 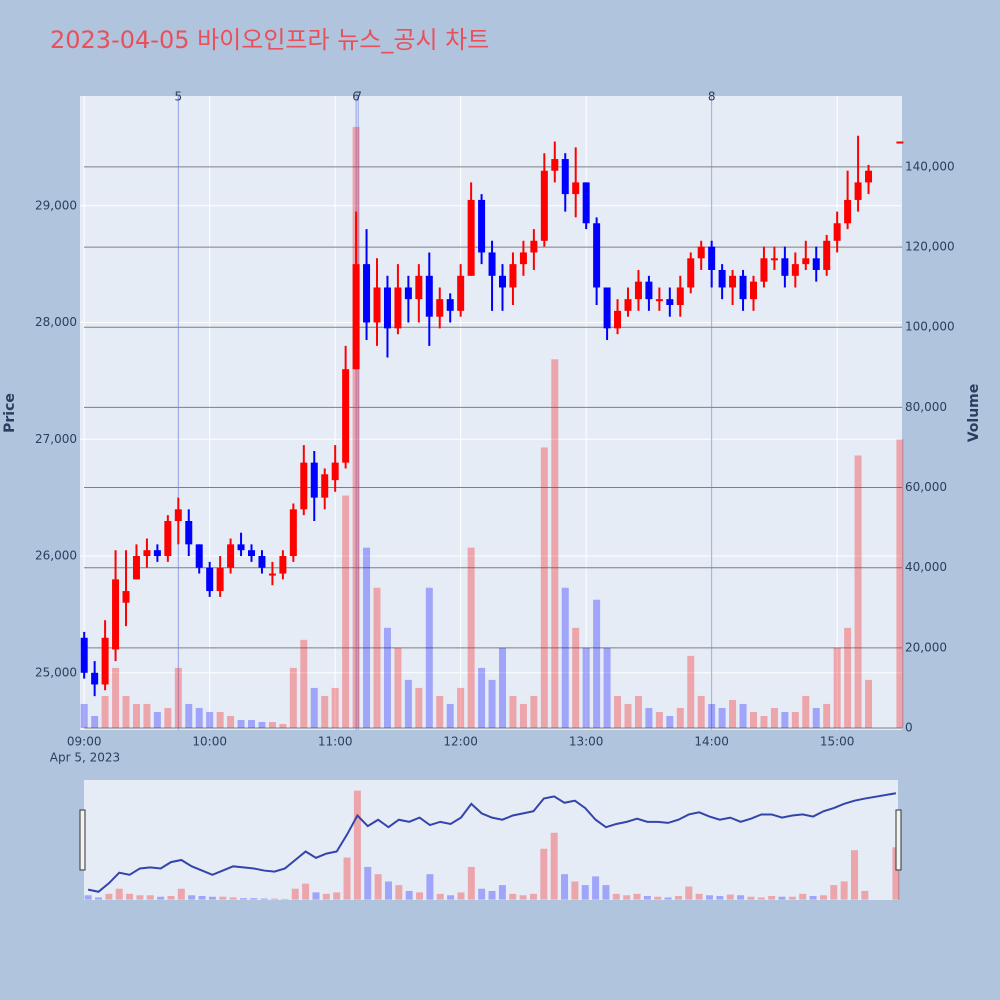 What do you see at coordinates (460, 742) in the screenshot?
I see `x-tick-label: 12:00` at bounding box center [460, 742].